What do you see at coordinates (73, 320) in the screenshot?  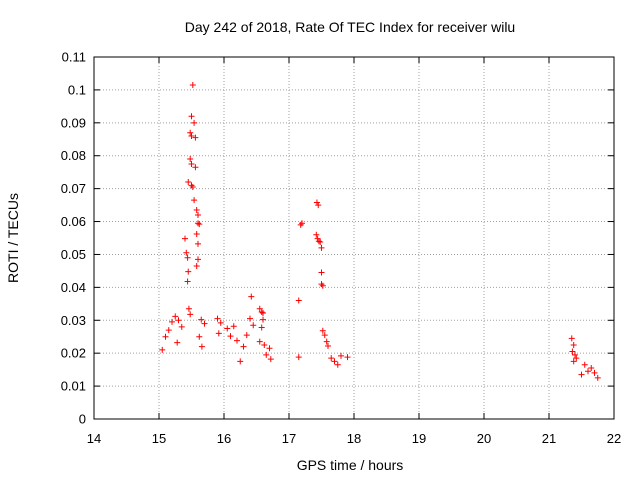 I see `y-tick-label: 0.03` at bounding box center [73, 320].